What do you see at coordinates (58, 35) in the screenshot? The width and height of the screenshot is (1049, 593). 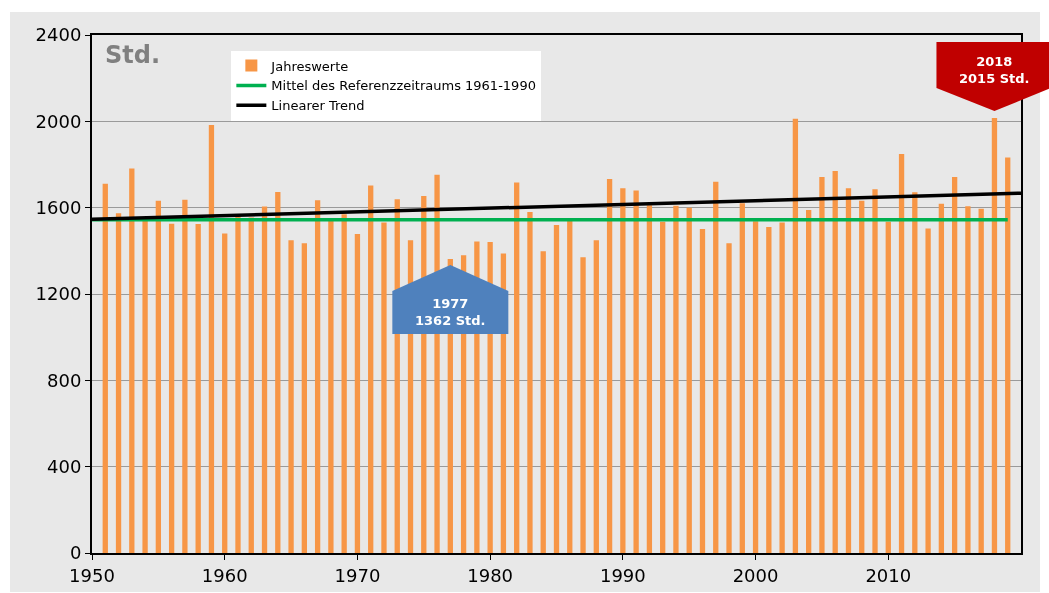 I see `y-tick-label: 2400` at bounding box center [58, 35].